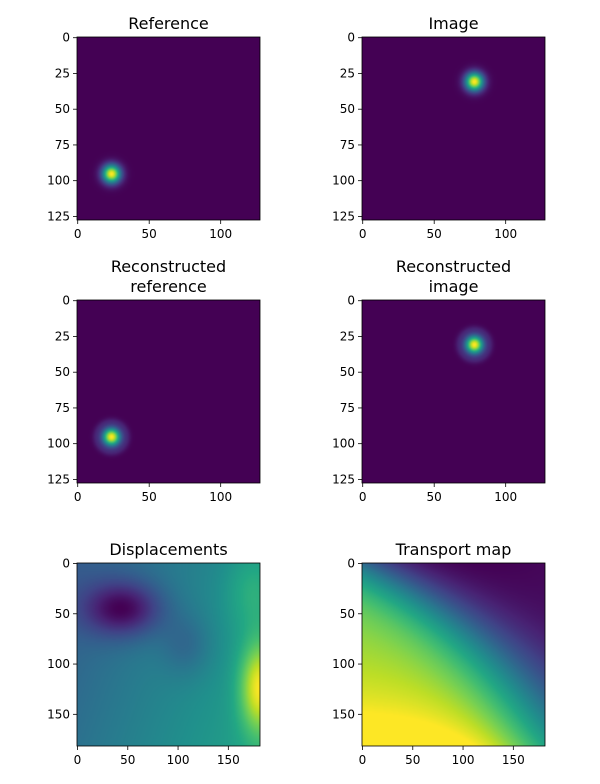 Image resolution: width=600 pixels, height=784 pixels. I want to click on heatmap-panel: Reference 0 50 100 0 25 50 75 100 125, so click(154, 127).